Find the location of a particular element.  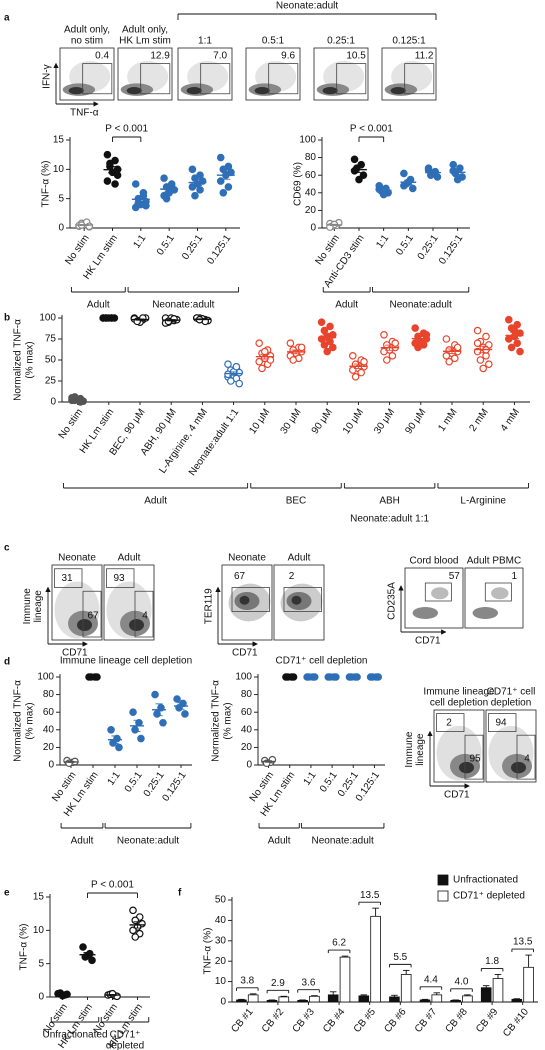

x-tick-label: 0.5:1 is located at coordinates (166, 245).